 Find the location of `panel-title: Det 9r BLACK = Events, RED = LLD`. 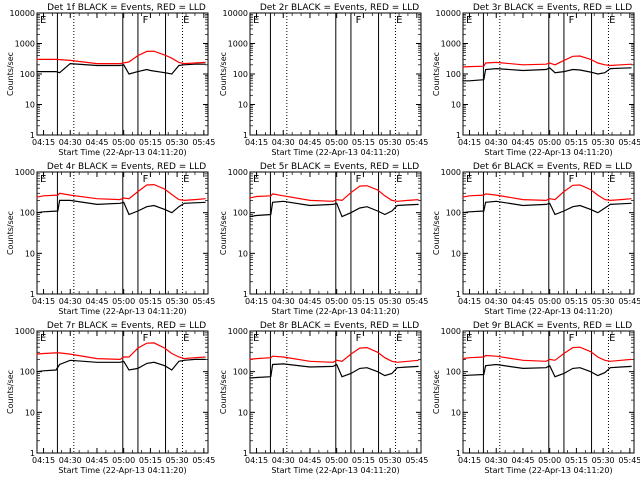

panel-title: Det 9r BLACK = Events, RED = LLD is located at coordinates (552, 326).